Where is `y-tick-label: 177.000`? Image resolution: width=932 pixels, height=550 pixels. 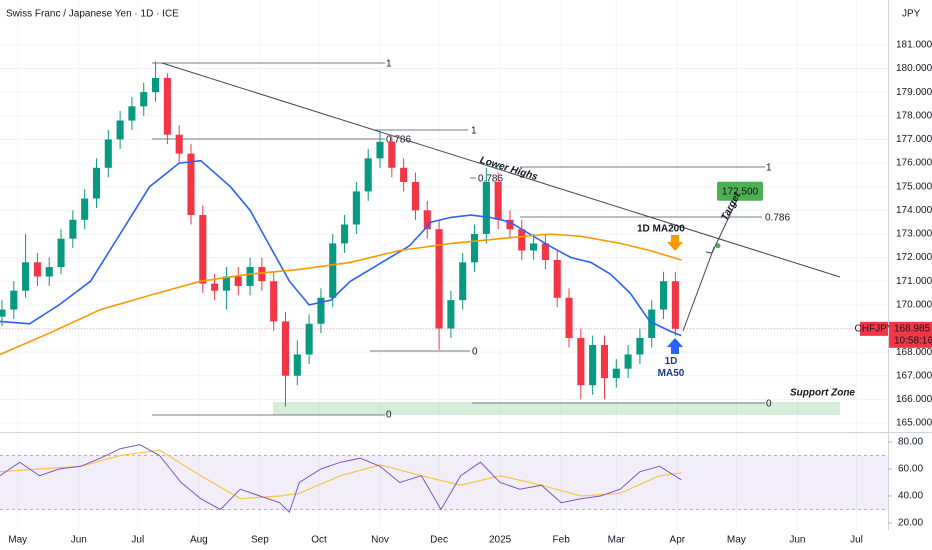 y-tick-label: 177.000 is located at coordinates (914, 139).